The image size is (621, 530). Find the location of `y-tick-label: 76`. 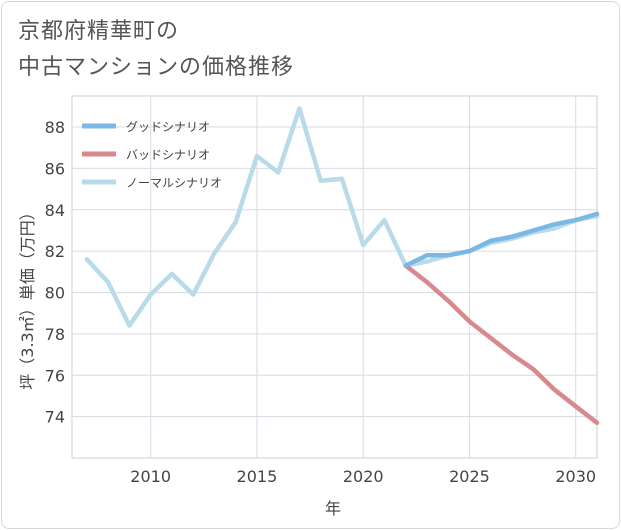

y-tick-label: 76 is located at coordinates (55, 375).